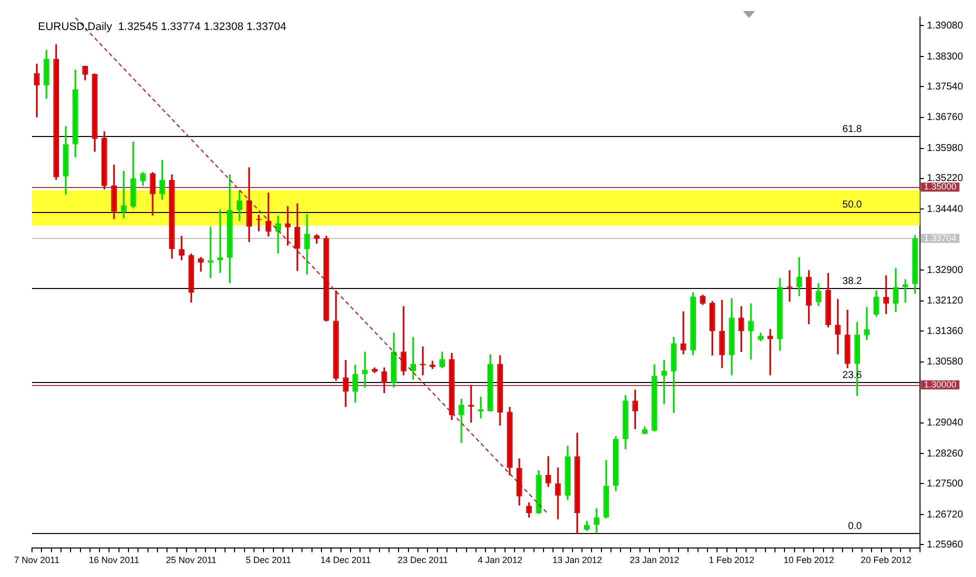 The image size is (976, 577). I want to click on y-tick-label: 1.25960, so click(945, 544).